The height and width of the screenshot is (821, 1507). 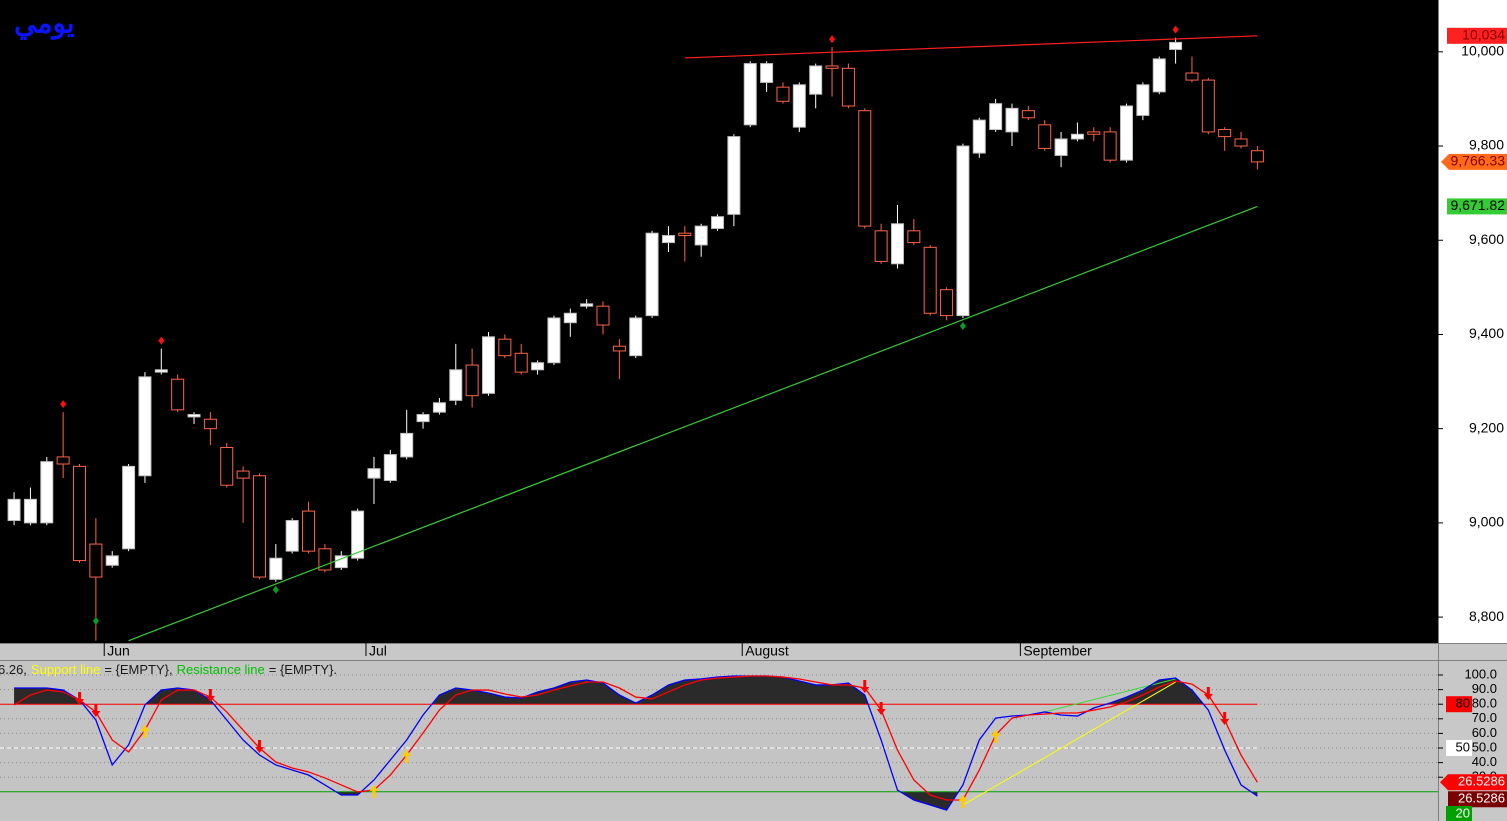 I want to click on y-tick-label: 9,000, so click(x=1486, y=522).